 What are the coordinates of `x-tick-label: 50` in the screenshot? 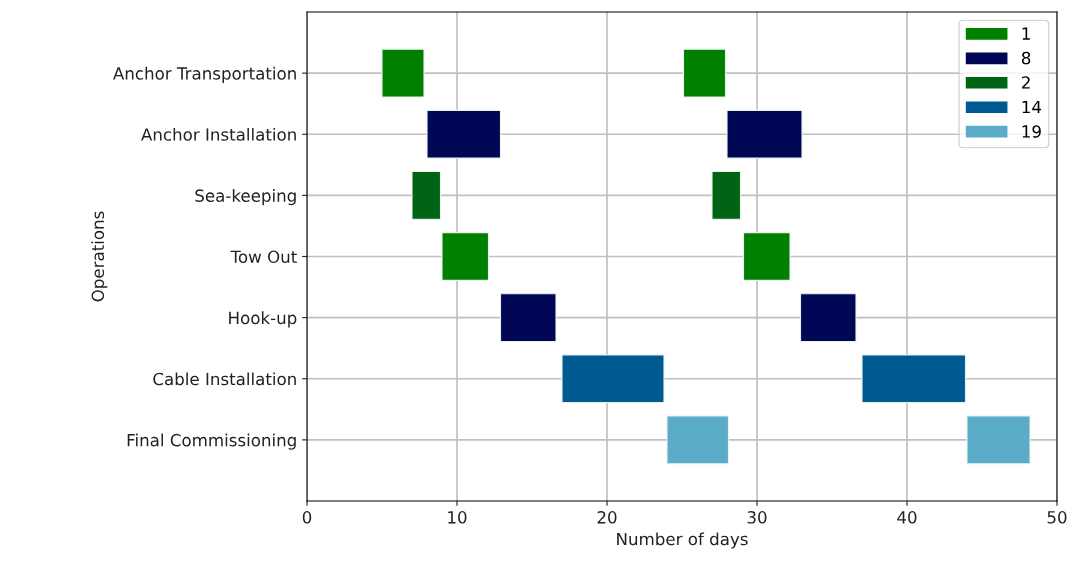 It's located at (1057, 517).